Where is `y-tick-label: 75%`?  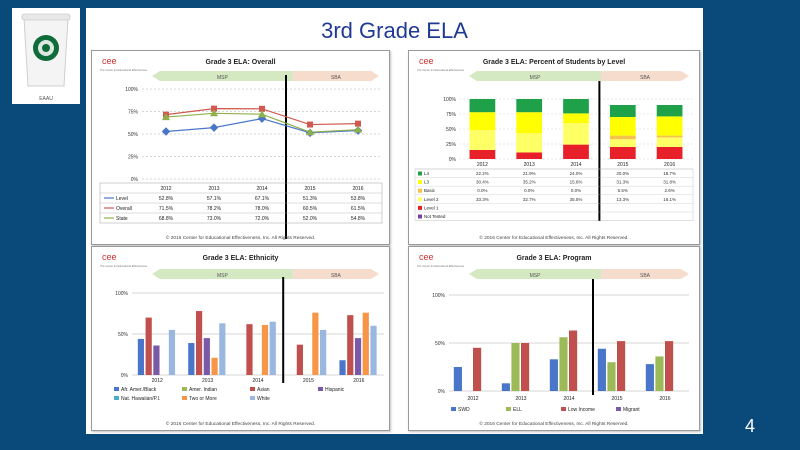 y-tick-label: 75% is located at coordinates (133, 113).